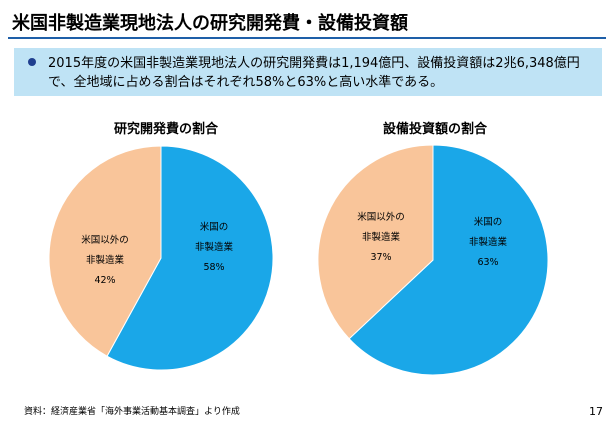 The width and height of the screenshot is (615, 426). Describe the element at coordinates (213, 267) in the screenshot. I see `pie-slice-value-label: 58%` at that location.